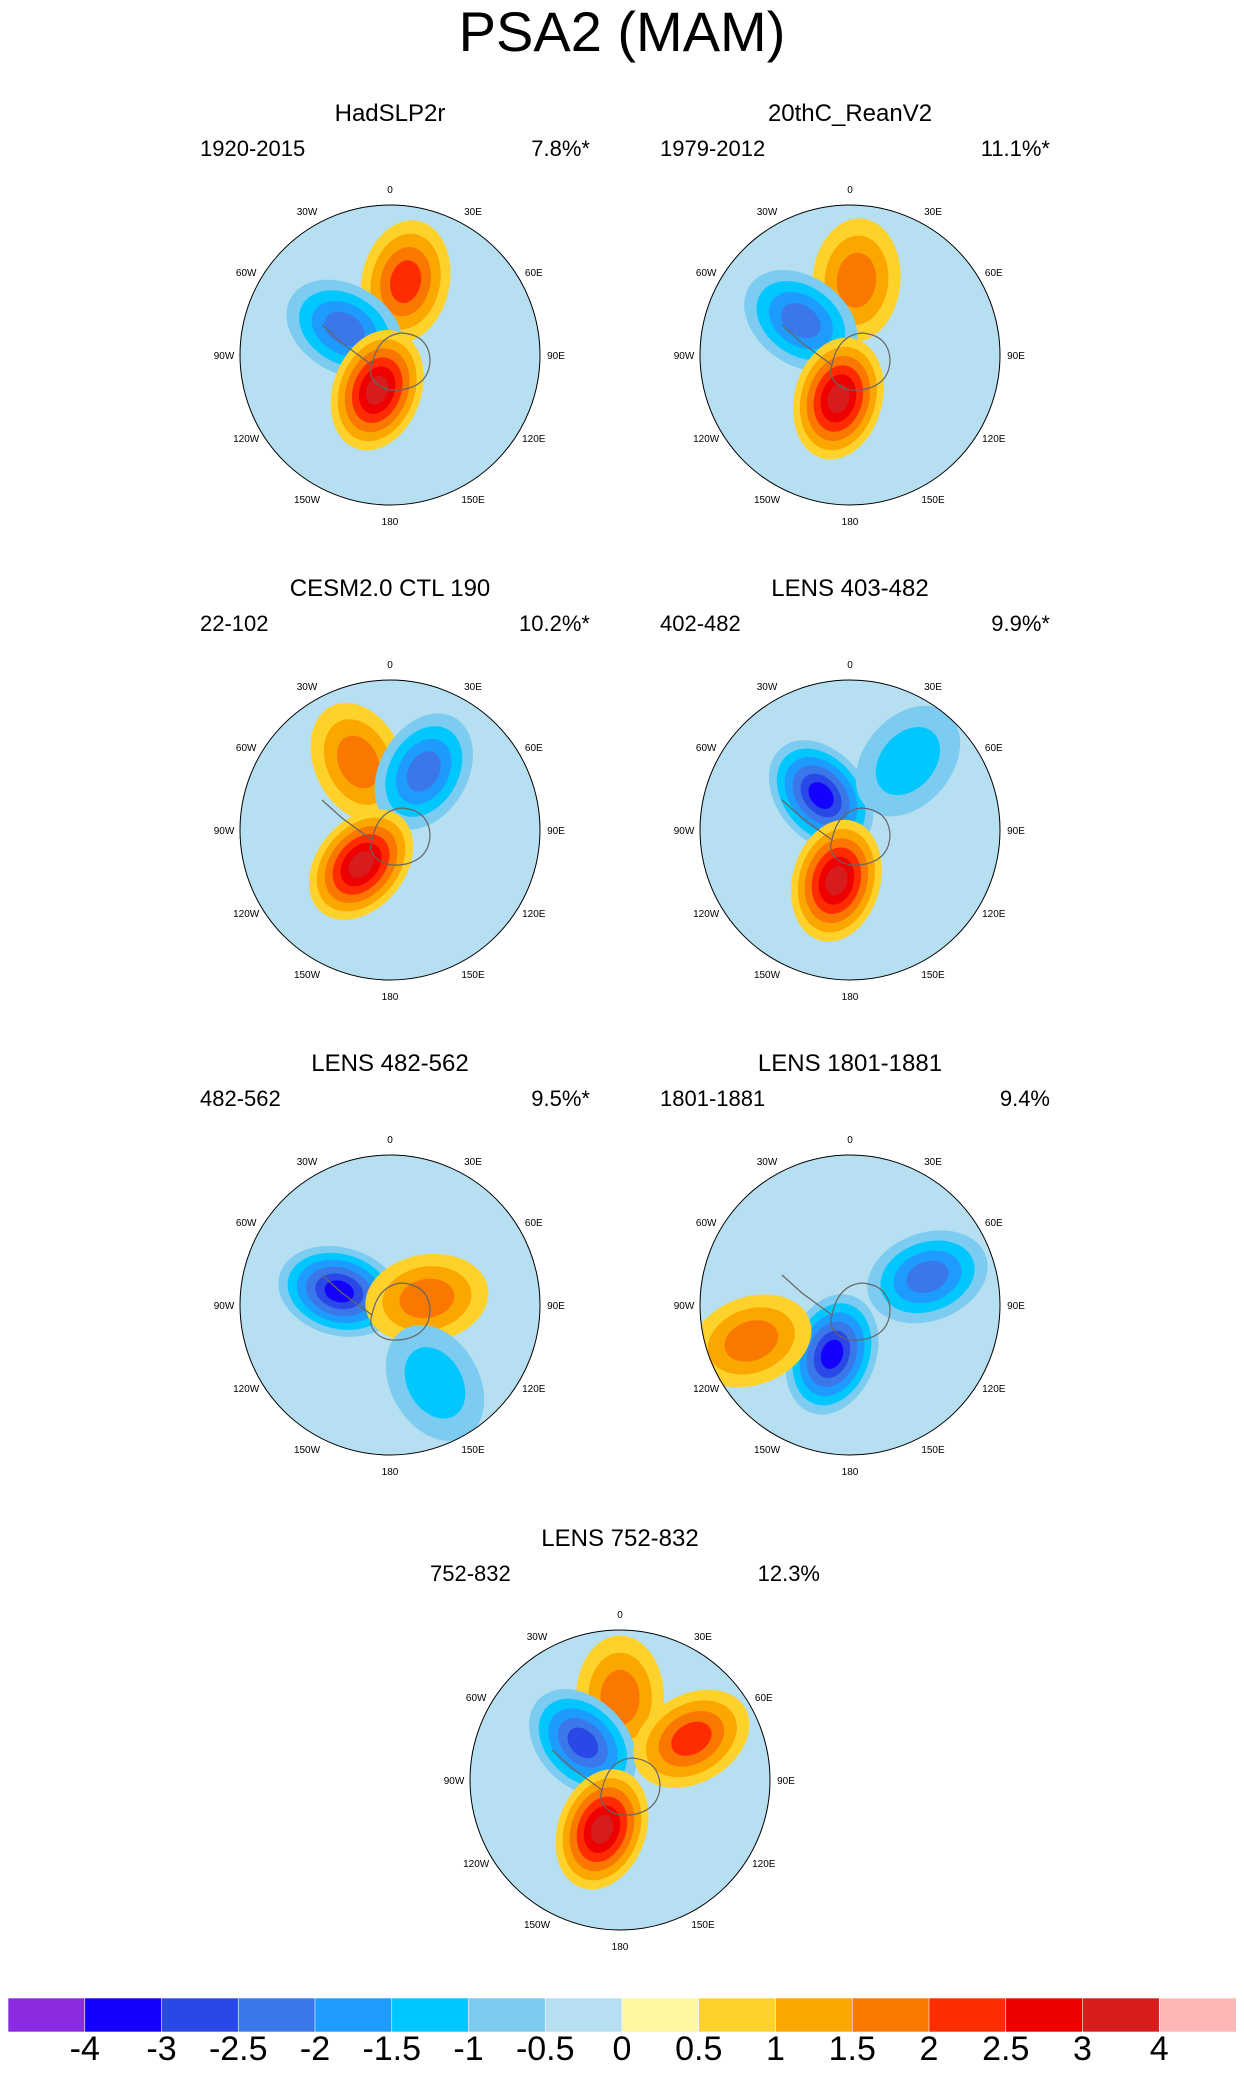 This screenshot has width=1244, height=2086. I want to click on colorbar-tick-label: 3, so click(1082, 2049).